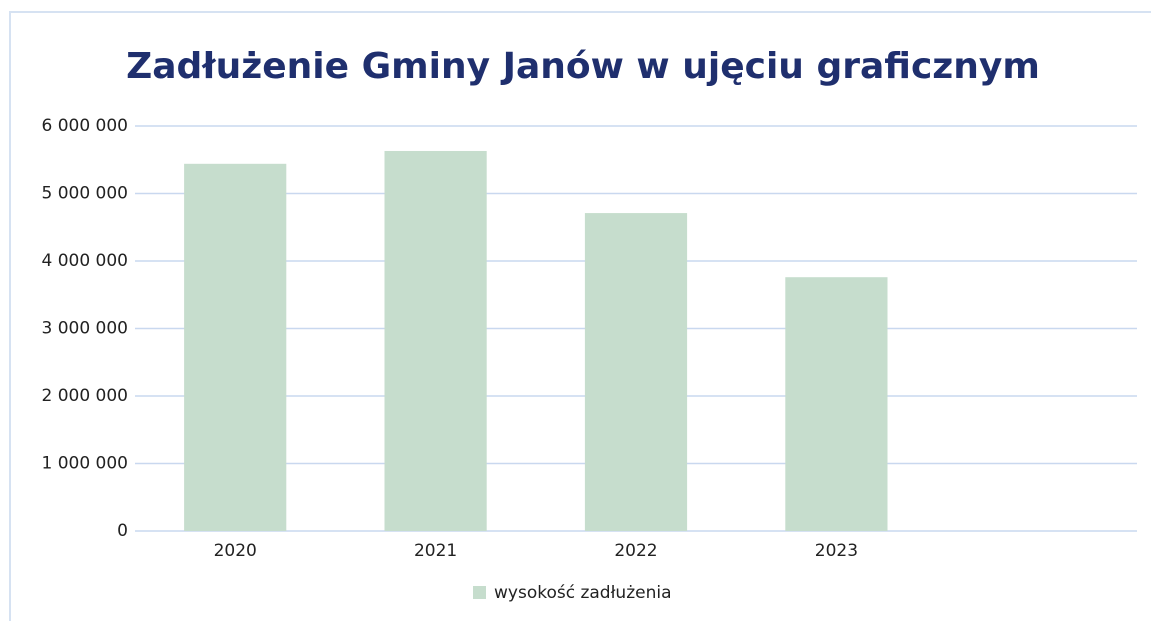 The height and width of the screenshot is (621, 1151). Describe the element at coordinates (84, 396) in the screenshot. I see `y-tick-label: 2 000 000` at that location.